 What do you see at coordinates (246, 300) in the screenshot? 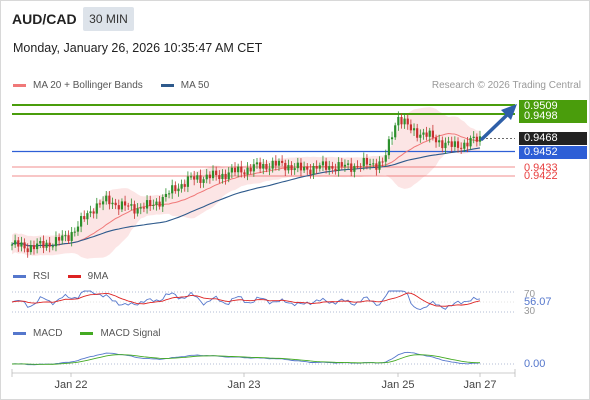
I see `rsi-line` at bounding box center [246, 300].